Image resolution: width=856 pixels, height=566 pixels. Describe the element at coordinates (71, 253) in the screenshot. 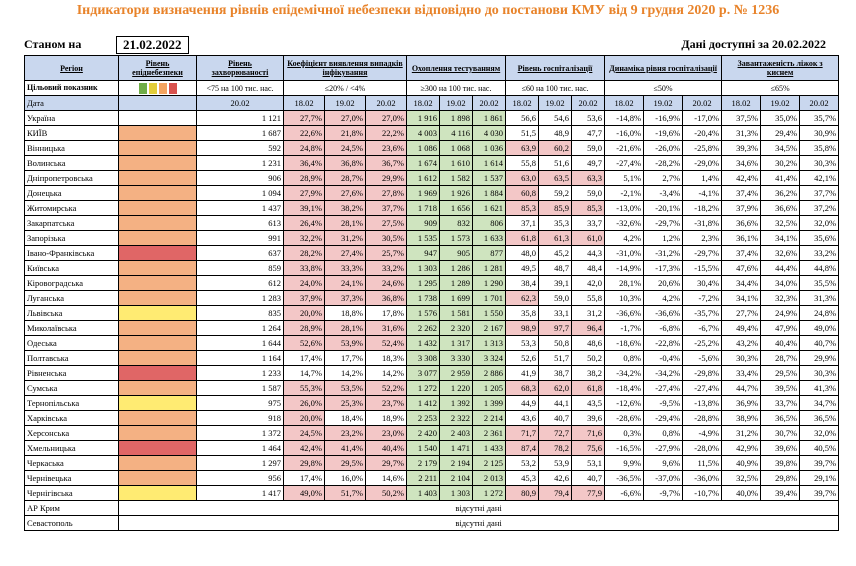

I see `region-name: Івано-Франківська` at that location.